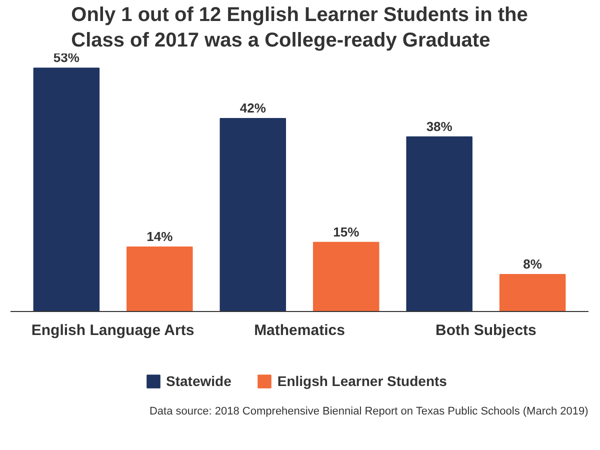  What do you see at coordinates (486, 331) in the screenshot?
I see `x-tick-label: Both Subjects` at bounding box center [486, 331].